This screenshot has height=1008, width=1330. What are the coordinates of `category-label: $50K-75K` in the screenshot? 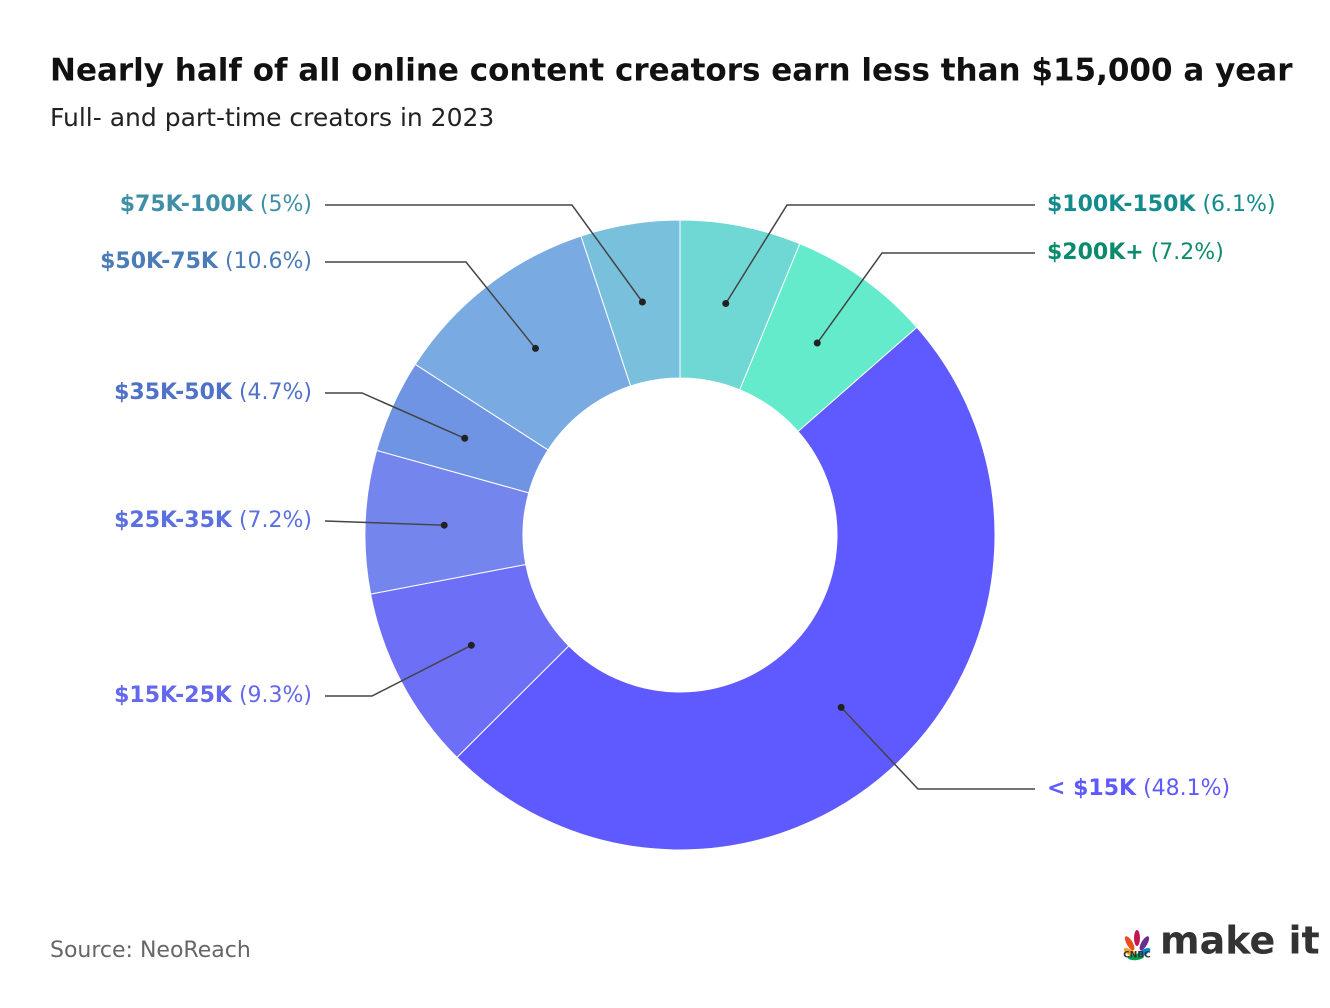 It's located at (159, 261).